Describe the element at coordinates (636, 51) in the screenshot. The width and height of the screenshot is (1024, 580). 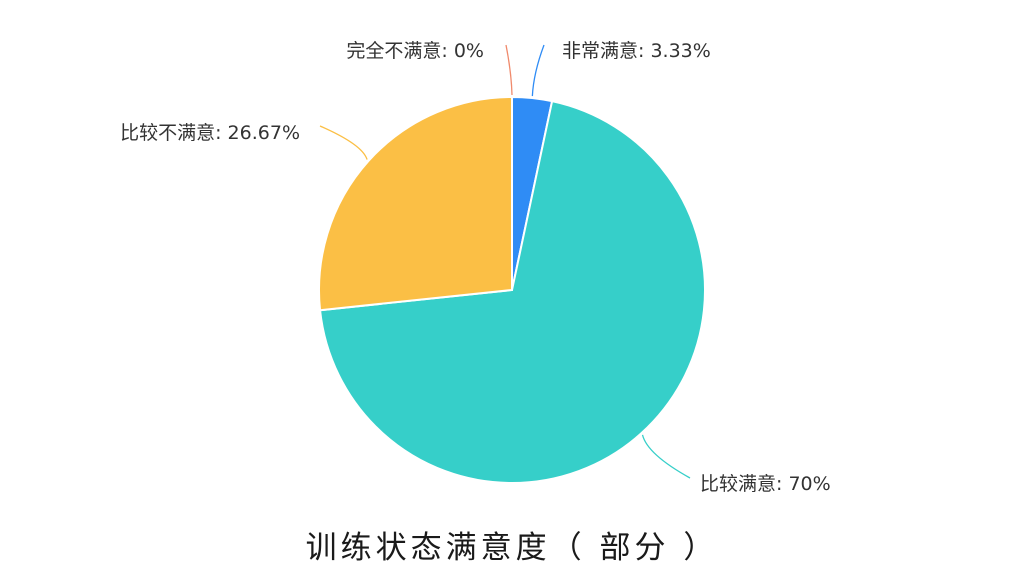
I see `slice-label-1: 非常满意: 3.33%` at that location.